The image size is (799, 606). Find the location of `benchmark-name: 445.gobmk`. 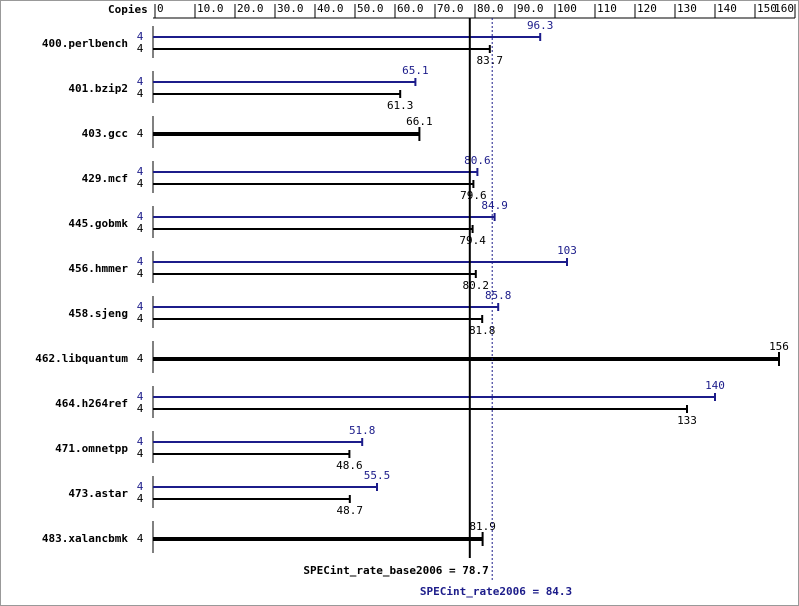

benchmark-name: 445.gobmk is located at coordinates (98, 223).